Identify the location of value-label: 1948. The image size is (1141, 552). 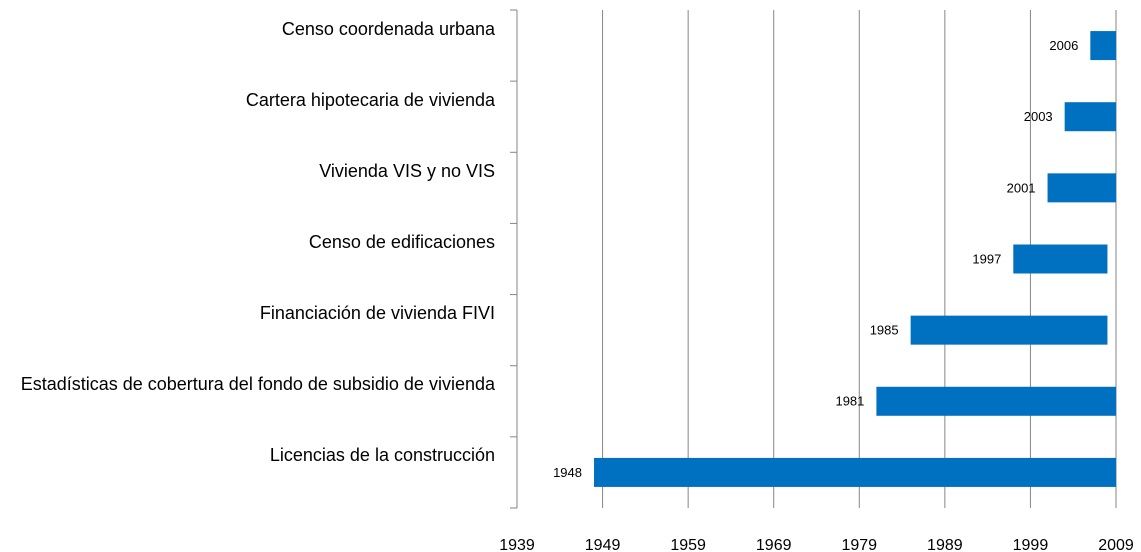
(567, 472).